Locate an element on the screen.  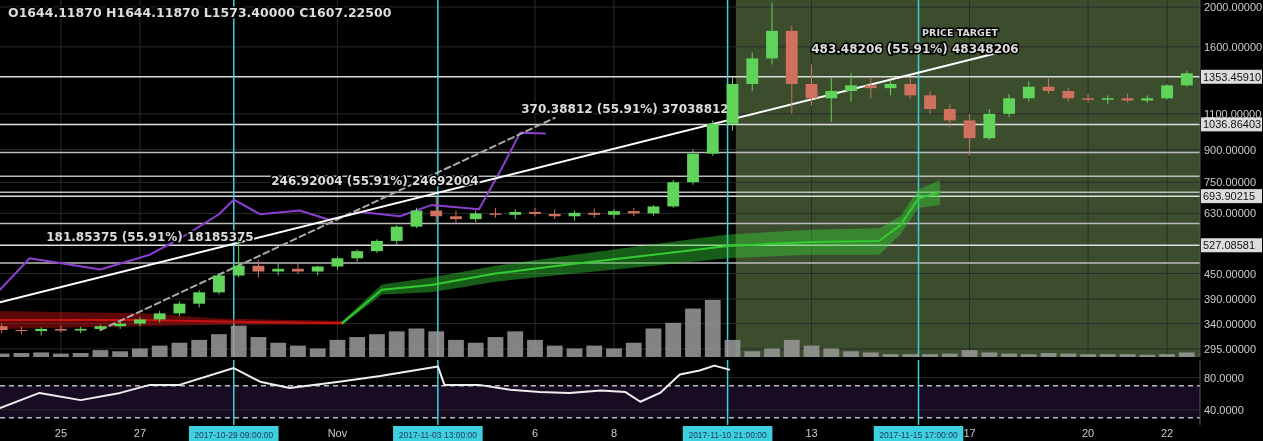
line-series is located at coordinates (365, 387).